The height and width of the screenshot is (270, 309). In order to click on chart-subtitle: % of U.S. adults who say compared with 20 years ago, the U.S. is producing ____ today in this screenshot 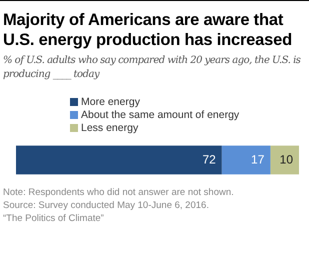, I will do `click(152, 68)`.